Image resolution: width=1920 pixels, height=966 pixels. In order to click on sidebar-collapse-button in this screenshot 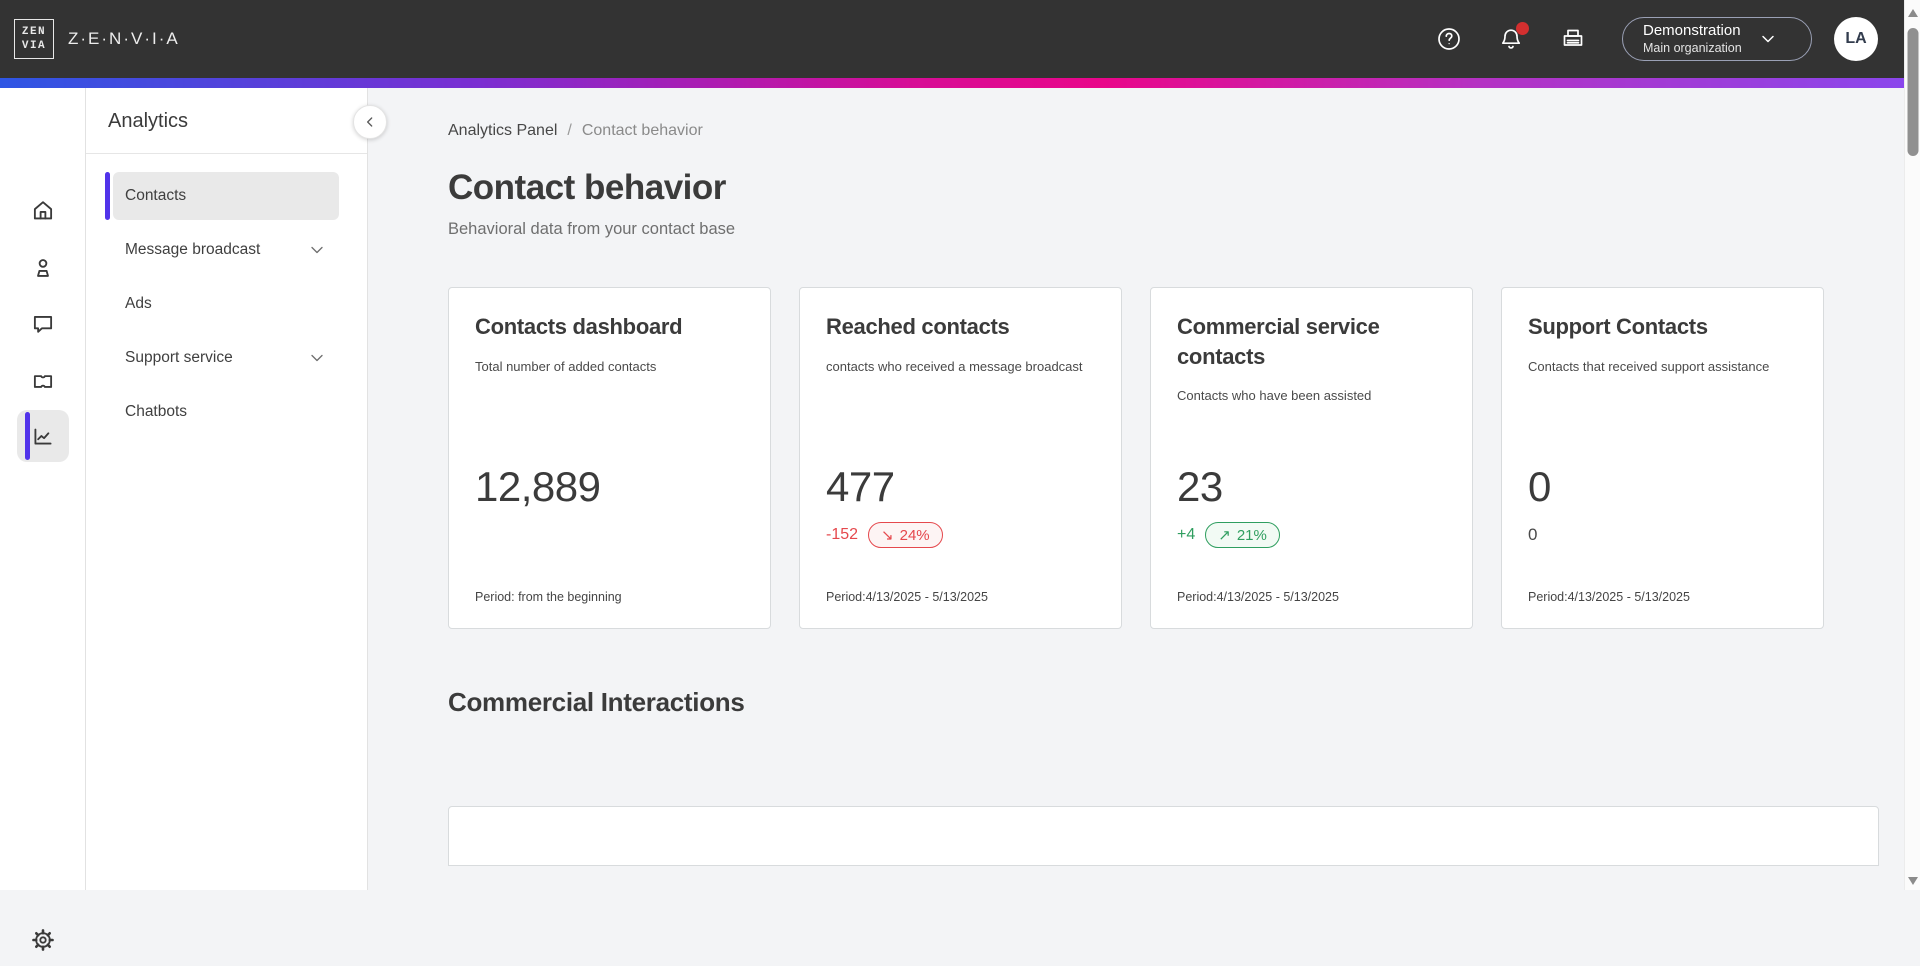, I will do `click(370, 122)`.